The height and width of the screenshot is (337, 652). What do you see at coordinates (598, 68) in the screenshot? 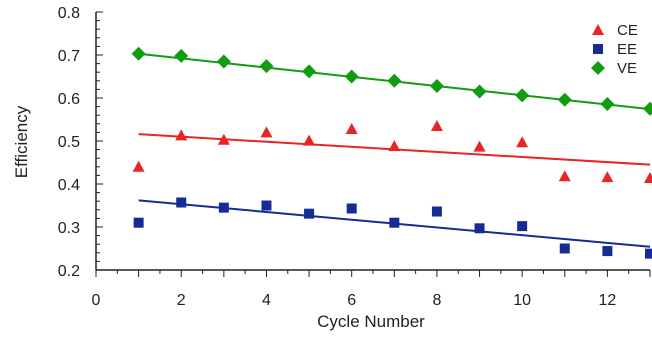
I see `ve-legend-marker` at bounding box center [598, 68].